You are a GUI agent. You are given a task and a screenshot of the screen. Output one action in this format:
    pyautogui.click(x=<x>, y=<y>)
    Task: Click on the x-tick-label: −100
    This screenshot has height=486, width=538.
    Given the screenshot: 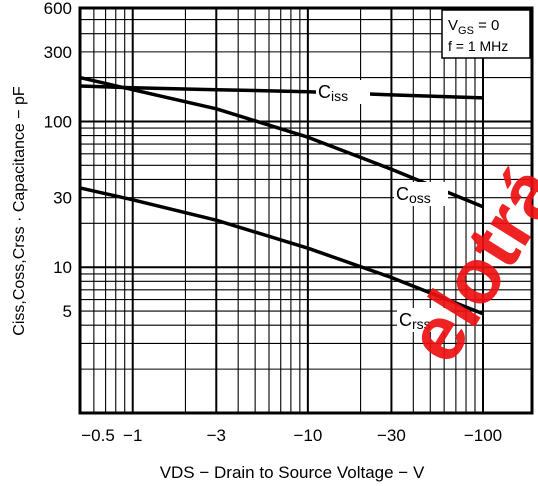 What is the action you would take?
    pyautogui.click(x=483, y=435)
    